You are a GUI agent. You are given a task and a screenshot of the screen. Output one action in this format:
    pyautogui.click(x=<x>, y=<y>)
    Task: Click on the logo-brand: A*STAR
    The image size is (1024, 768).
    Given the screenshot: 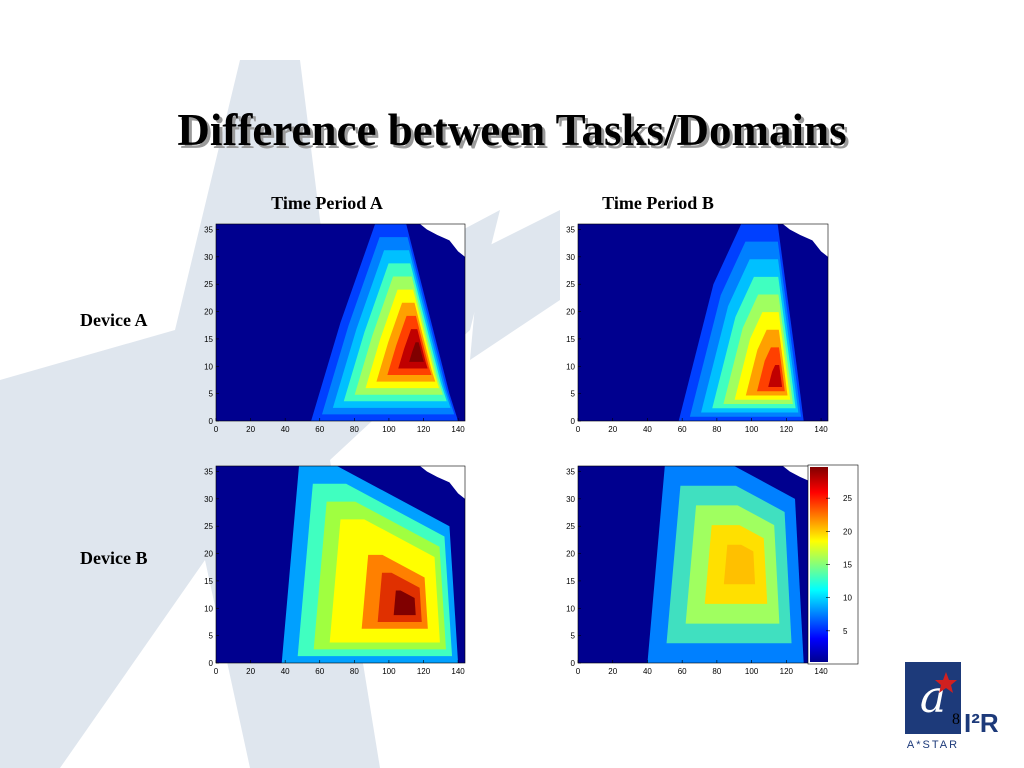 What is the action you would take?
    pyautogui.click(x=933, y=745)
    